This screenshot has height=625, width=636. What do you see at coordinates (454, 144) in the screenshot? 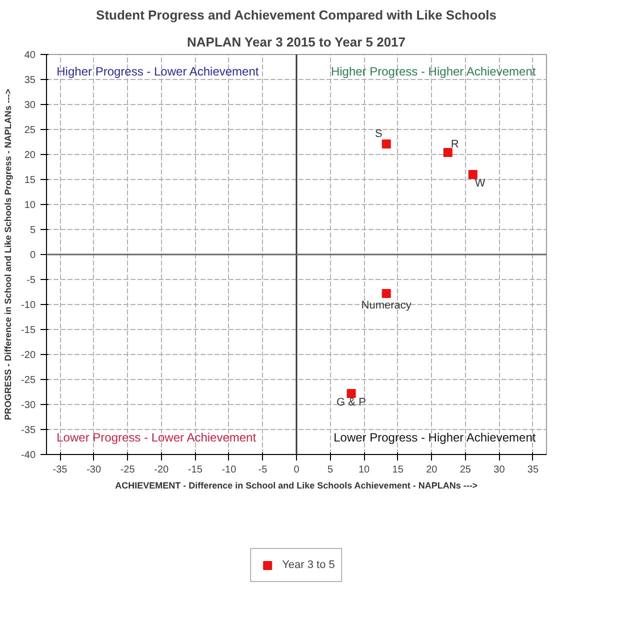
I see `annotation: R` at bounding box center [454, 144].